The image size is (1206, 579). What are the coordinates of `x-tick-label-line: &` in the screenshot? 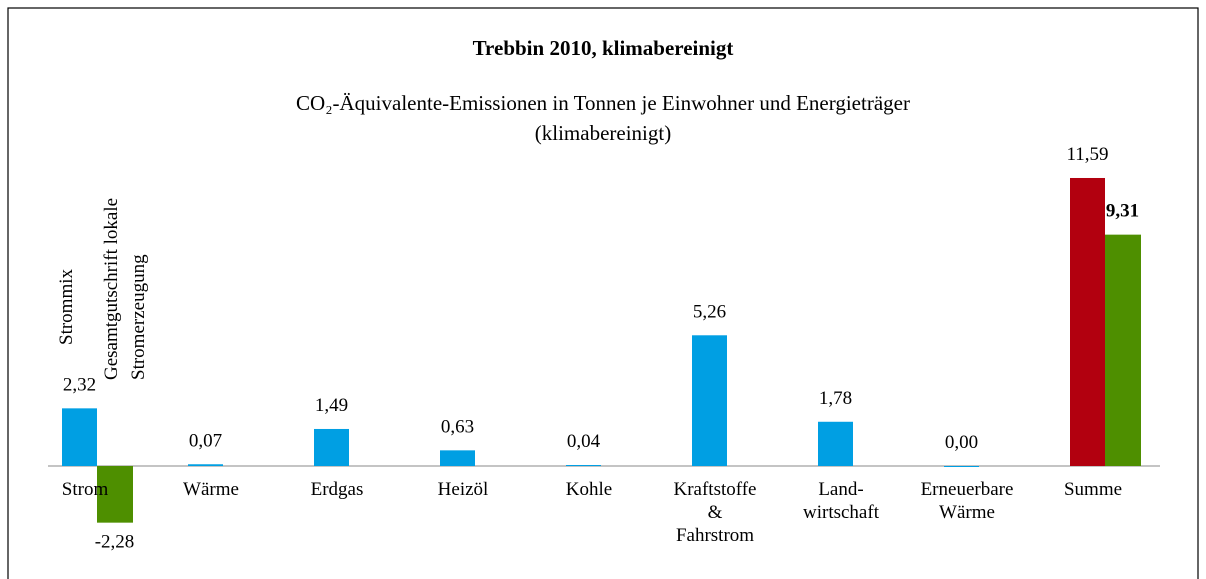 It's located at (715, 512).